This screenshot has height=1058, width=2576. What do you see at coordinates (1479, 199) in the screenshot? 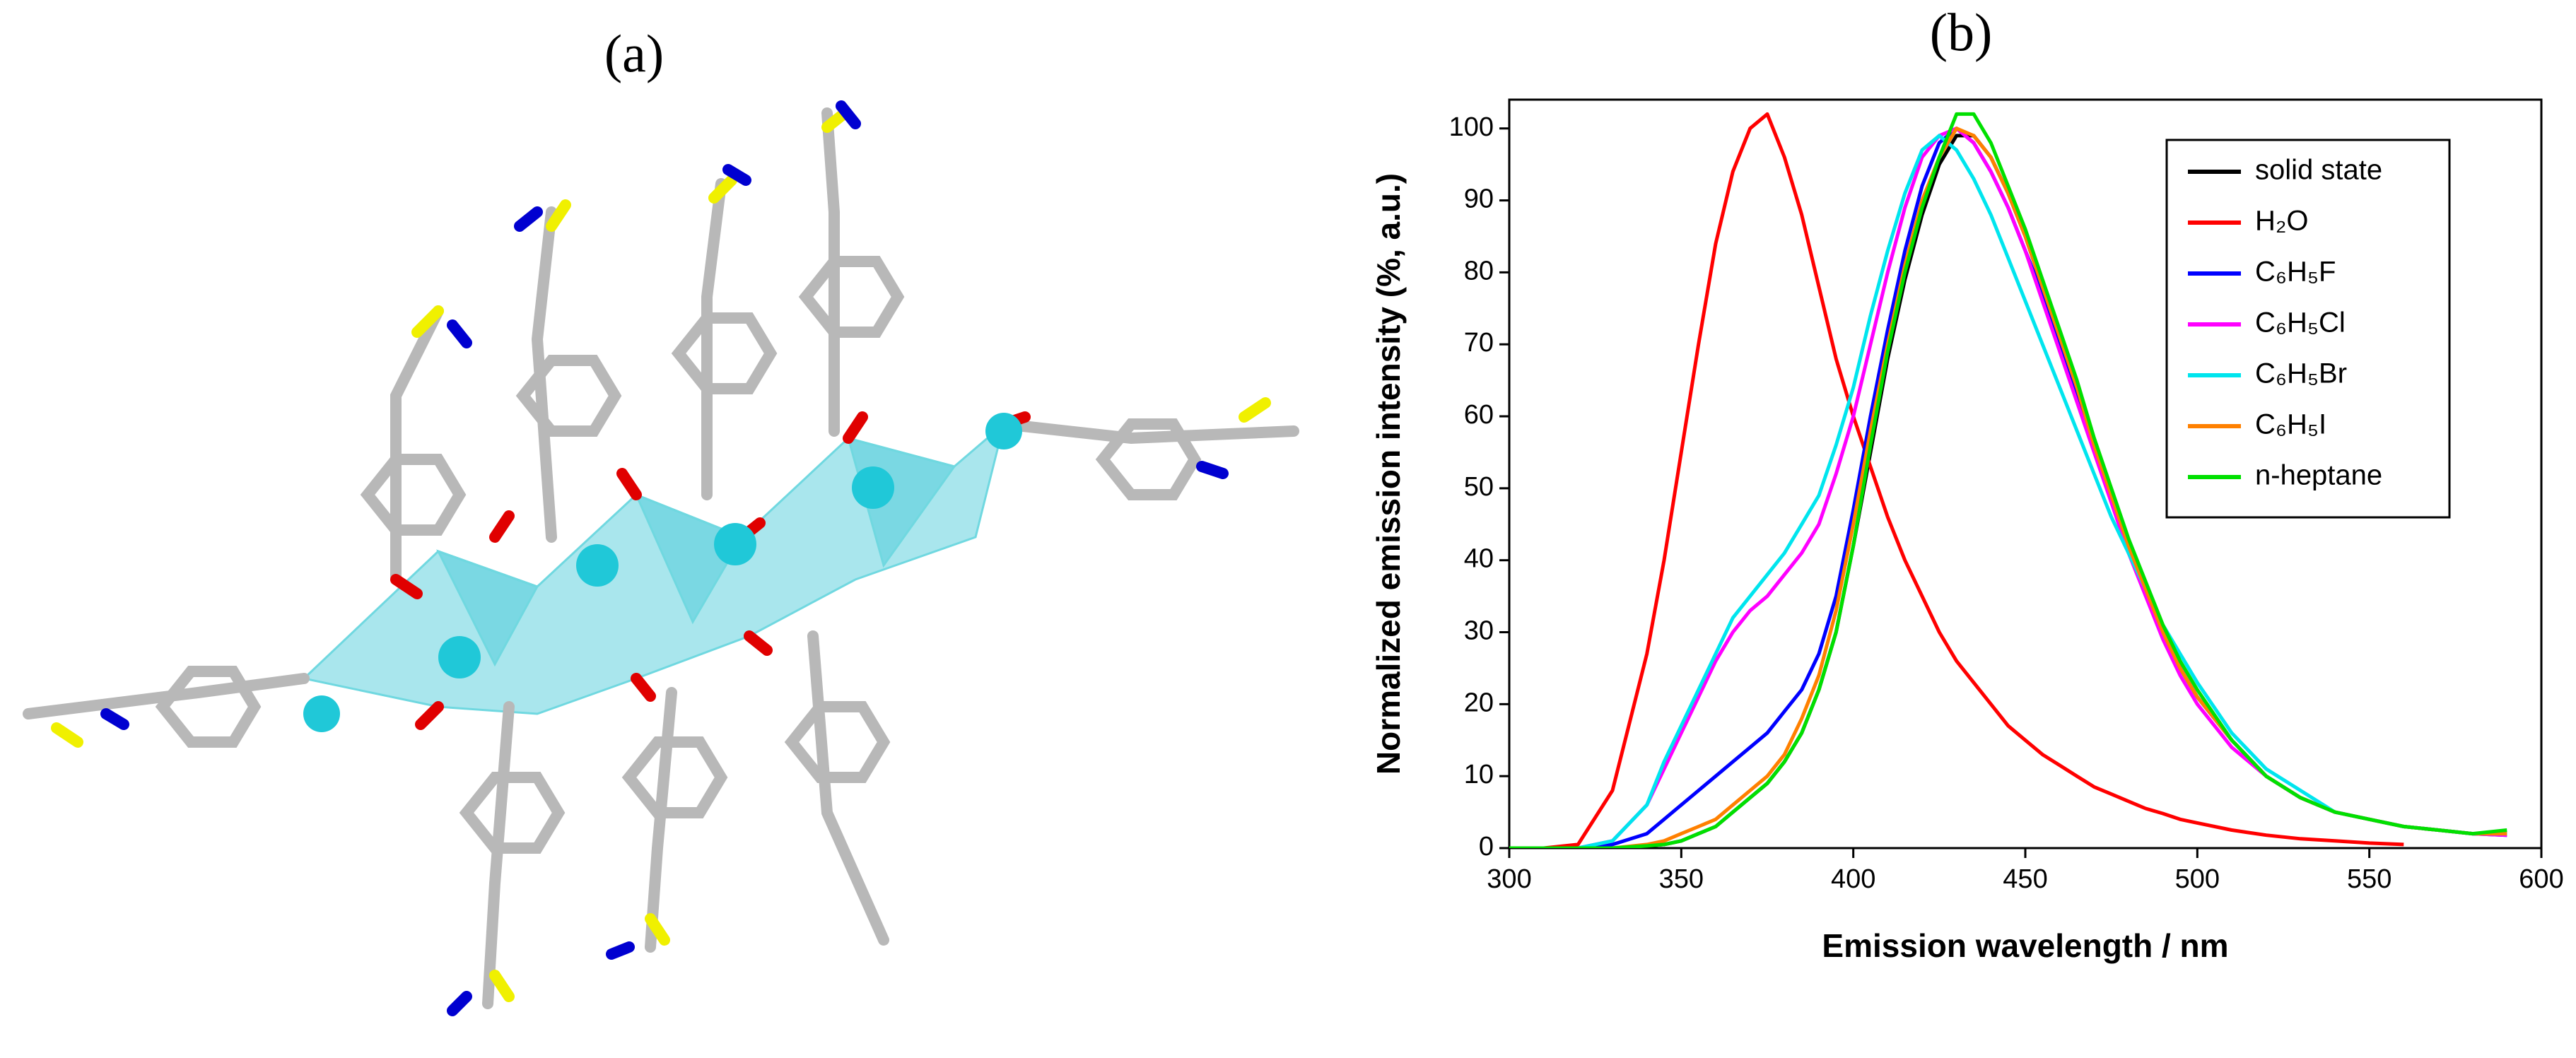
I see `y-tick-label: 90` at bounding box center [1479, 199].